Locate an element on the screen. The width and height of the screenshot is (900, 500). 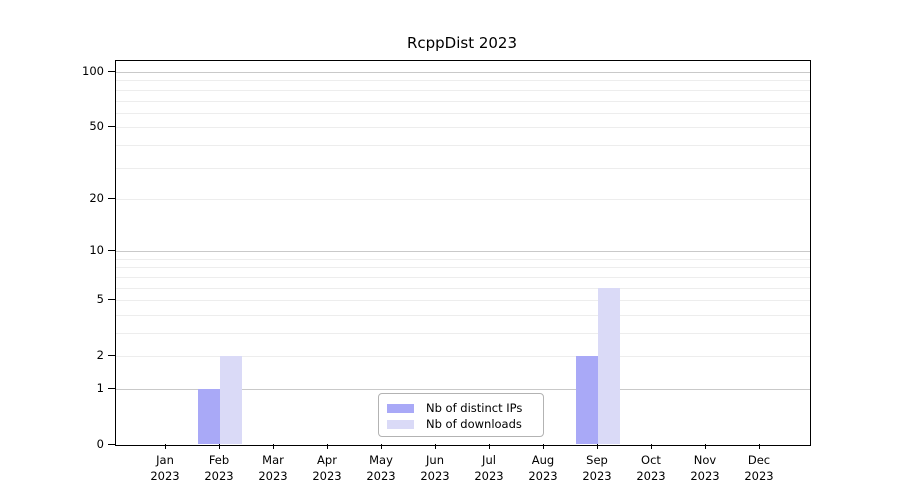
x-tick-label-dec: Dec 2023 is located at coordinates (759, 468).